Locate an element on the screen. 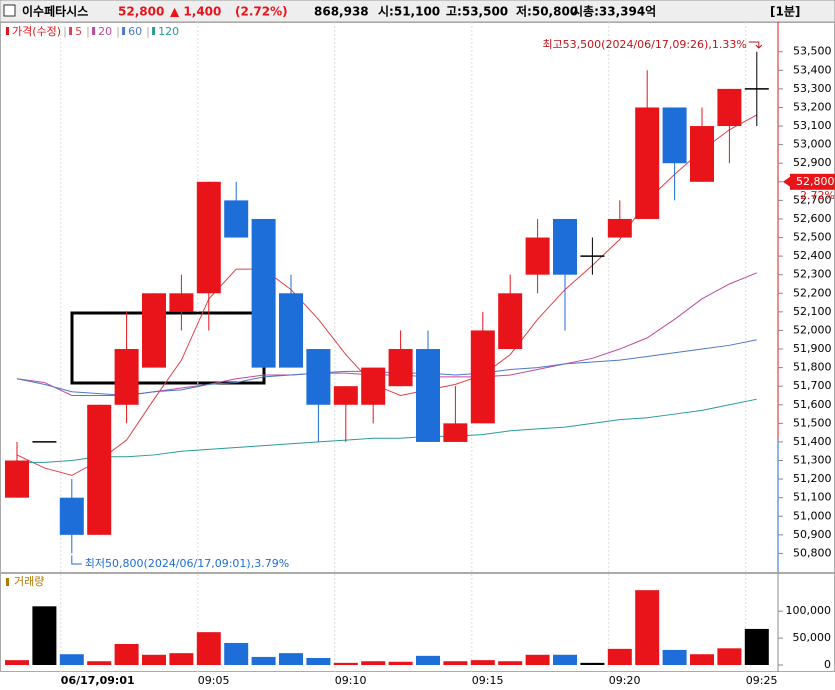 The width and height of the screenshot is (835, 690). volume-marker is located at coordinates (7, 582).